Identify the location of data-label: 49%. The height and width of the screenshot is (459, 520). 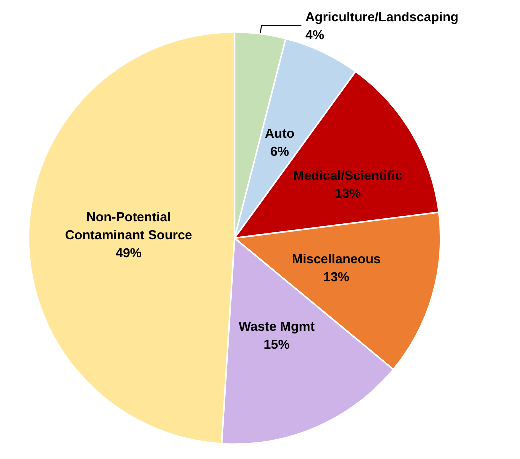
(129, 253).